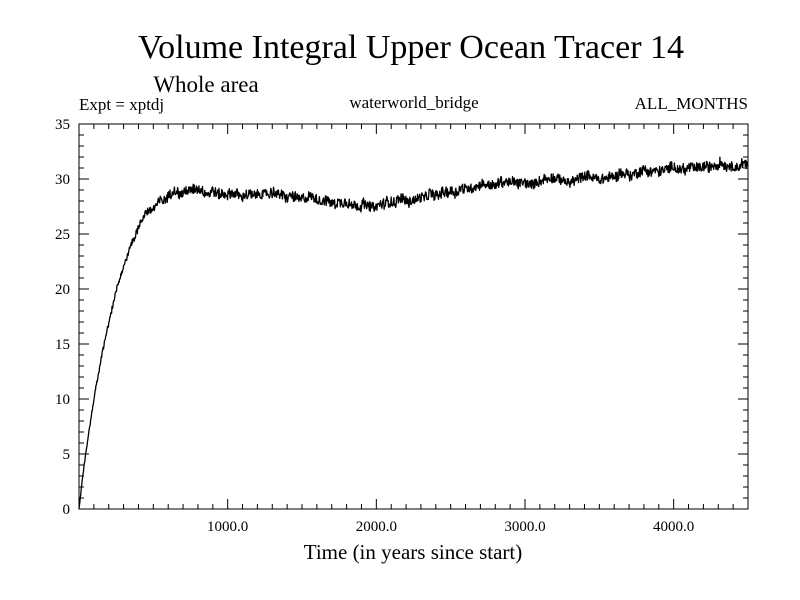 This screenshot has width=800, height=600. I want to click on x-tick-label: 4000.0, so click(673, 527).